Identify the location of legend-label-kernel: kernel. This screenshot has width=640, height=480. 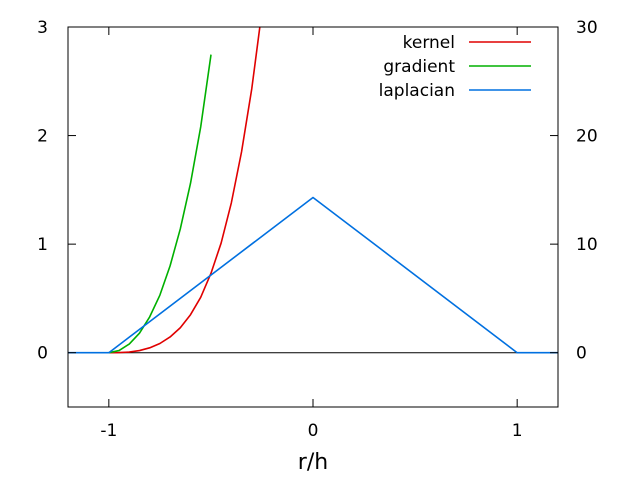
(429, 43).